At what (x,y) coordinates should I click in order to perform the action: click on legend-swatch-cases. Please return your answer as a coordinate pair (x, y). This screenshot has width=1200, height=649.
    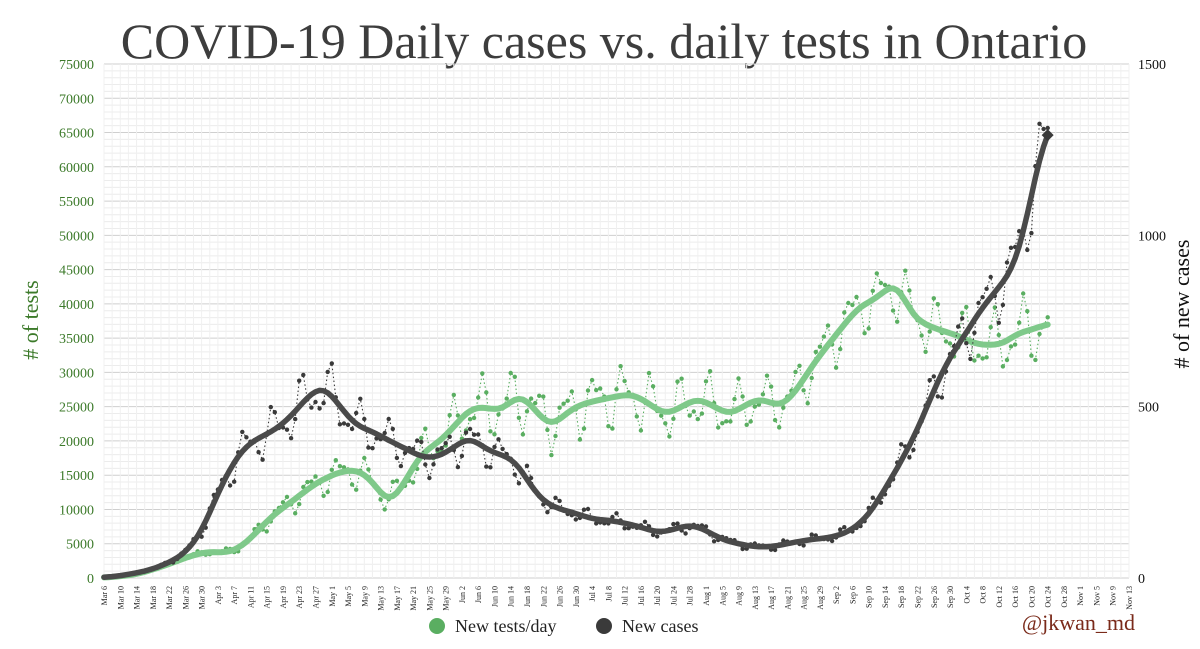
    Looking at the image, I should click on (604, 626).